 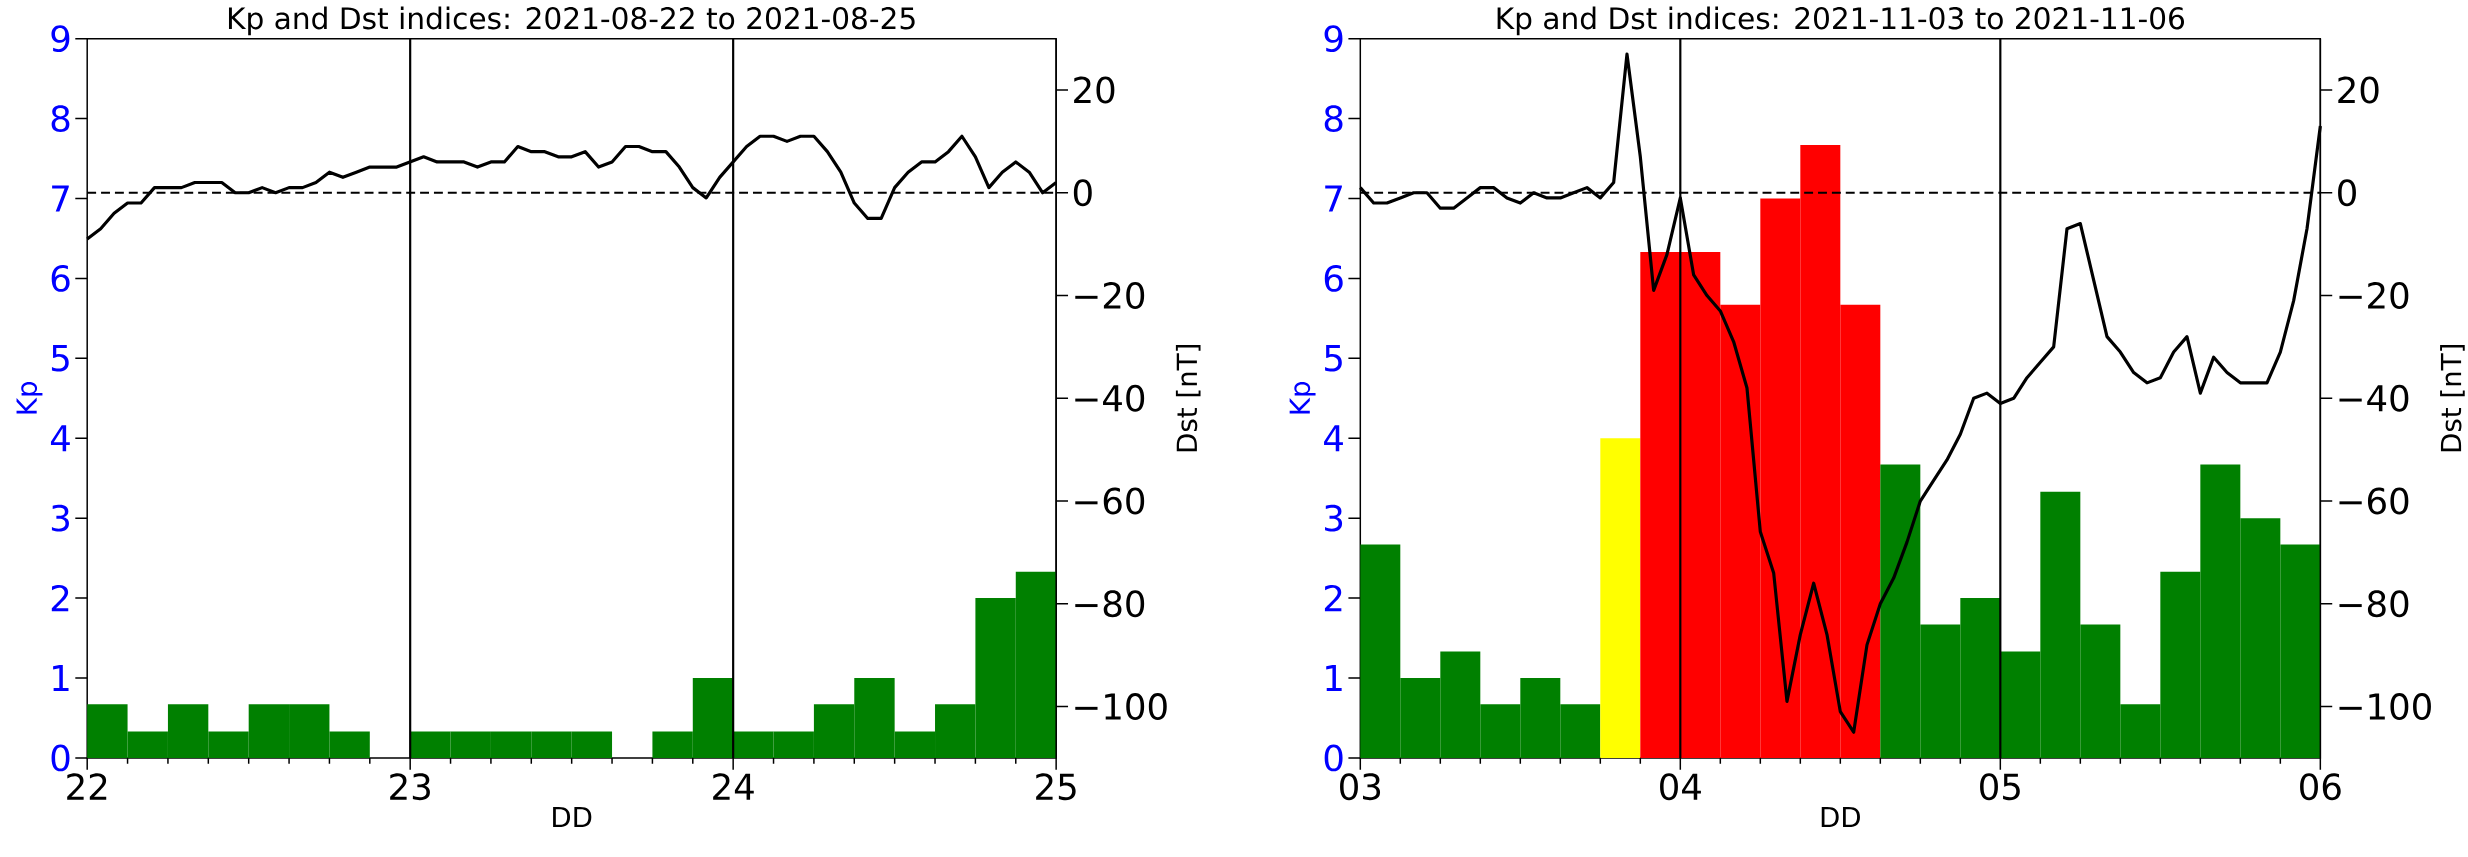 What do you see at coordinates (1056, 787) in the screenshot?
I see `x-tick-label: 25` at bounding box center [1056, 787].